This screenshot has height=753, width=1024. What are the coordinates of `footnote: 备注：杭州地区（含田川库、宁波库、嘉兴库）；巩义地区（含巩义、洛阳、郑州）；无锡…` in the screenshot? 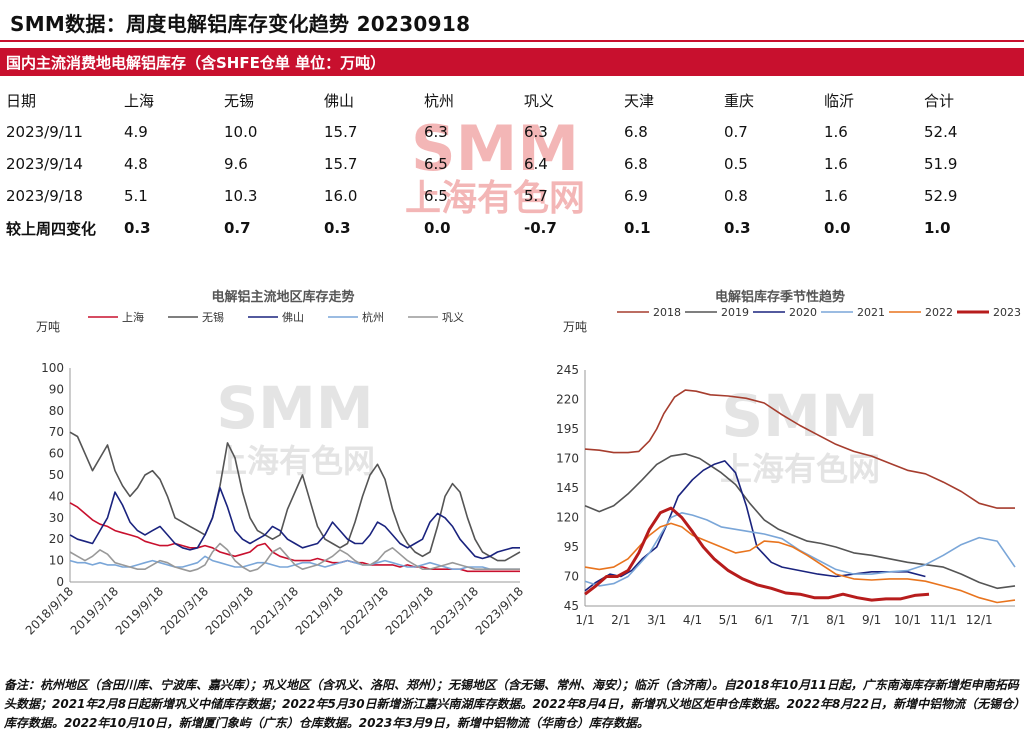 It's located at (512, 704).